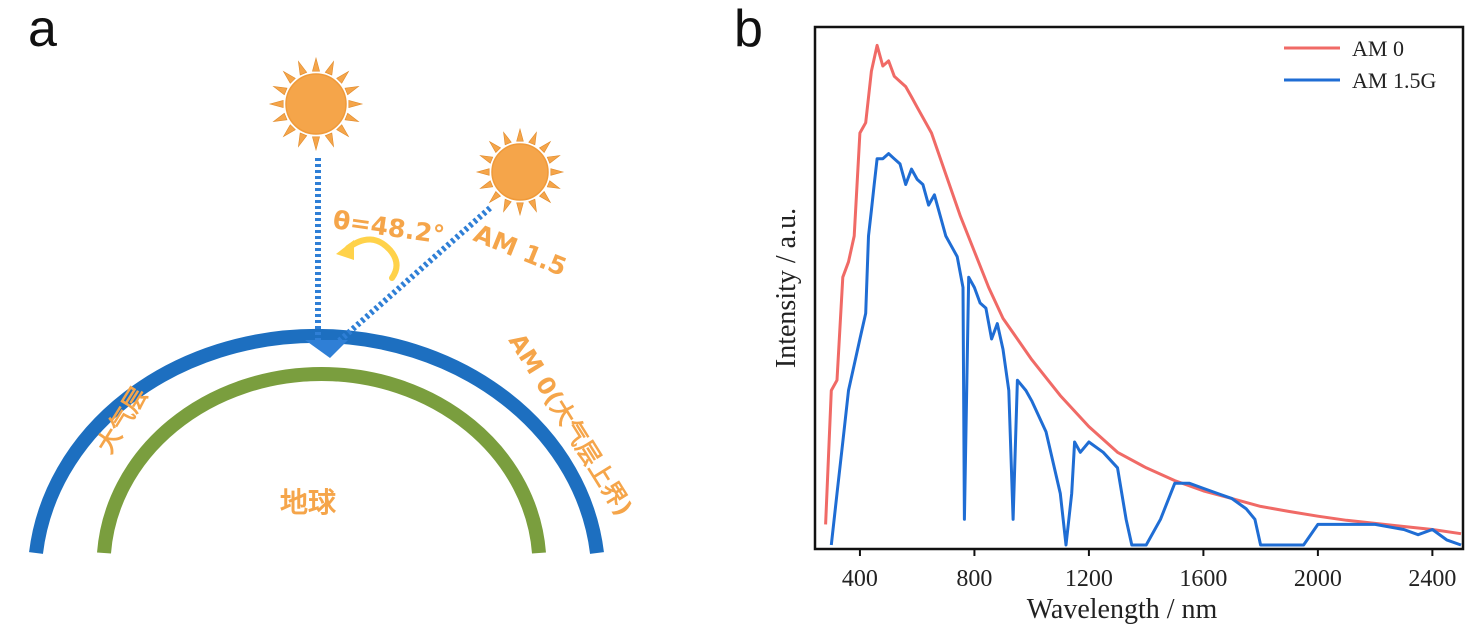  What do you see at coordinates (974, 579) in the screenshot?
I see `x-tick-label: 800` at bounding box center [974, 579].